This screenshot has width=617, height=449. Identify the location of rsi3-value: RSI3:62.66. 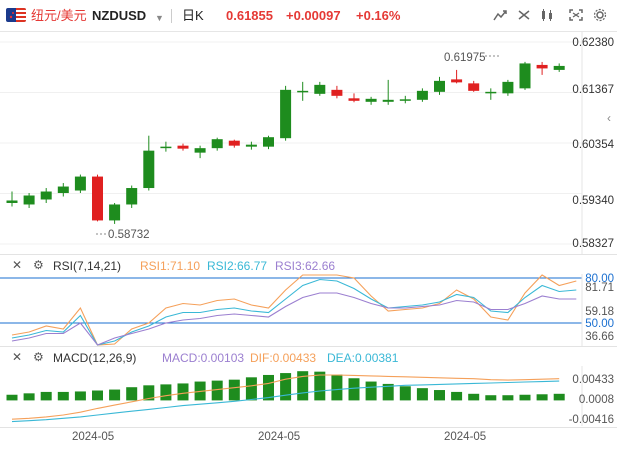
(305, 266).